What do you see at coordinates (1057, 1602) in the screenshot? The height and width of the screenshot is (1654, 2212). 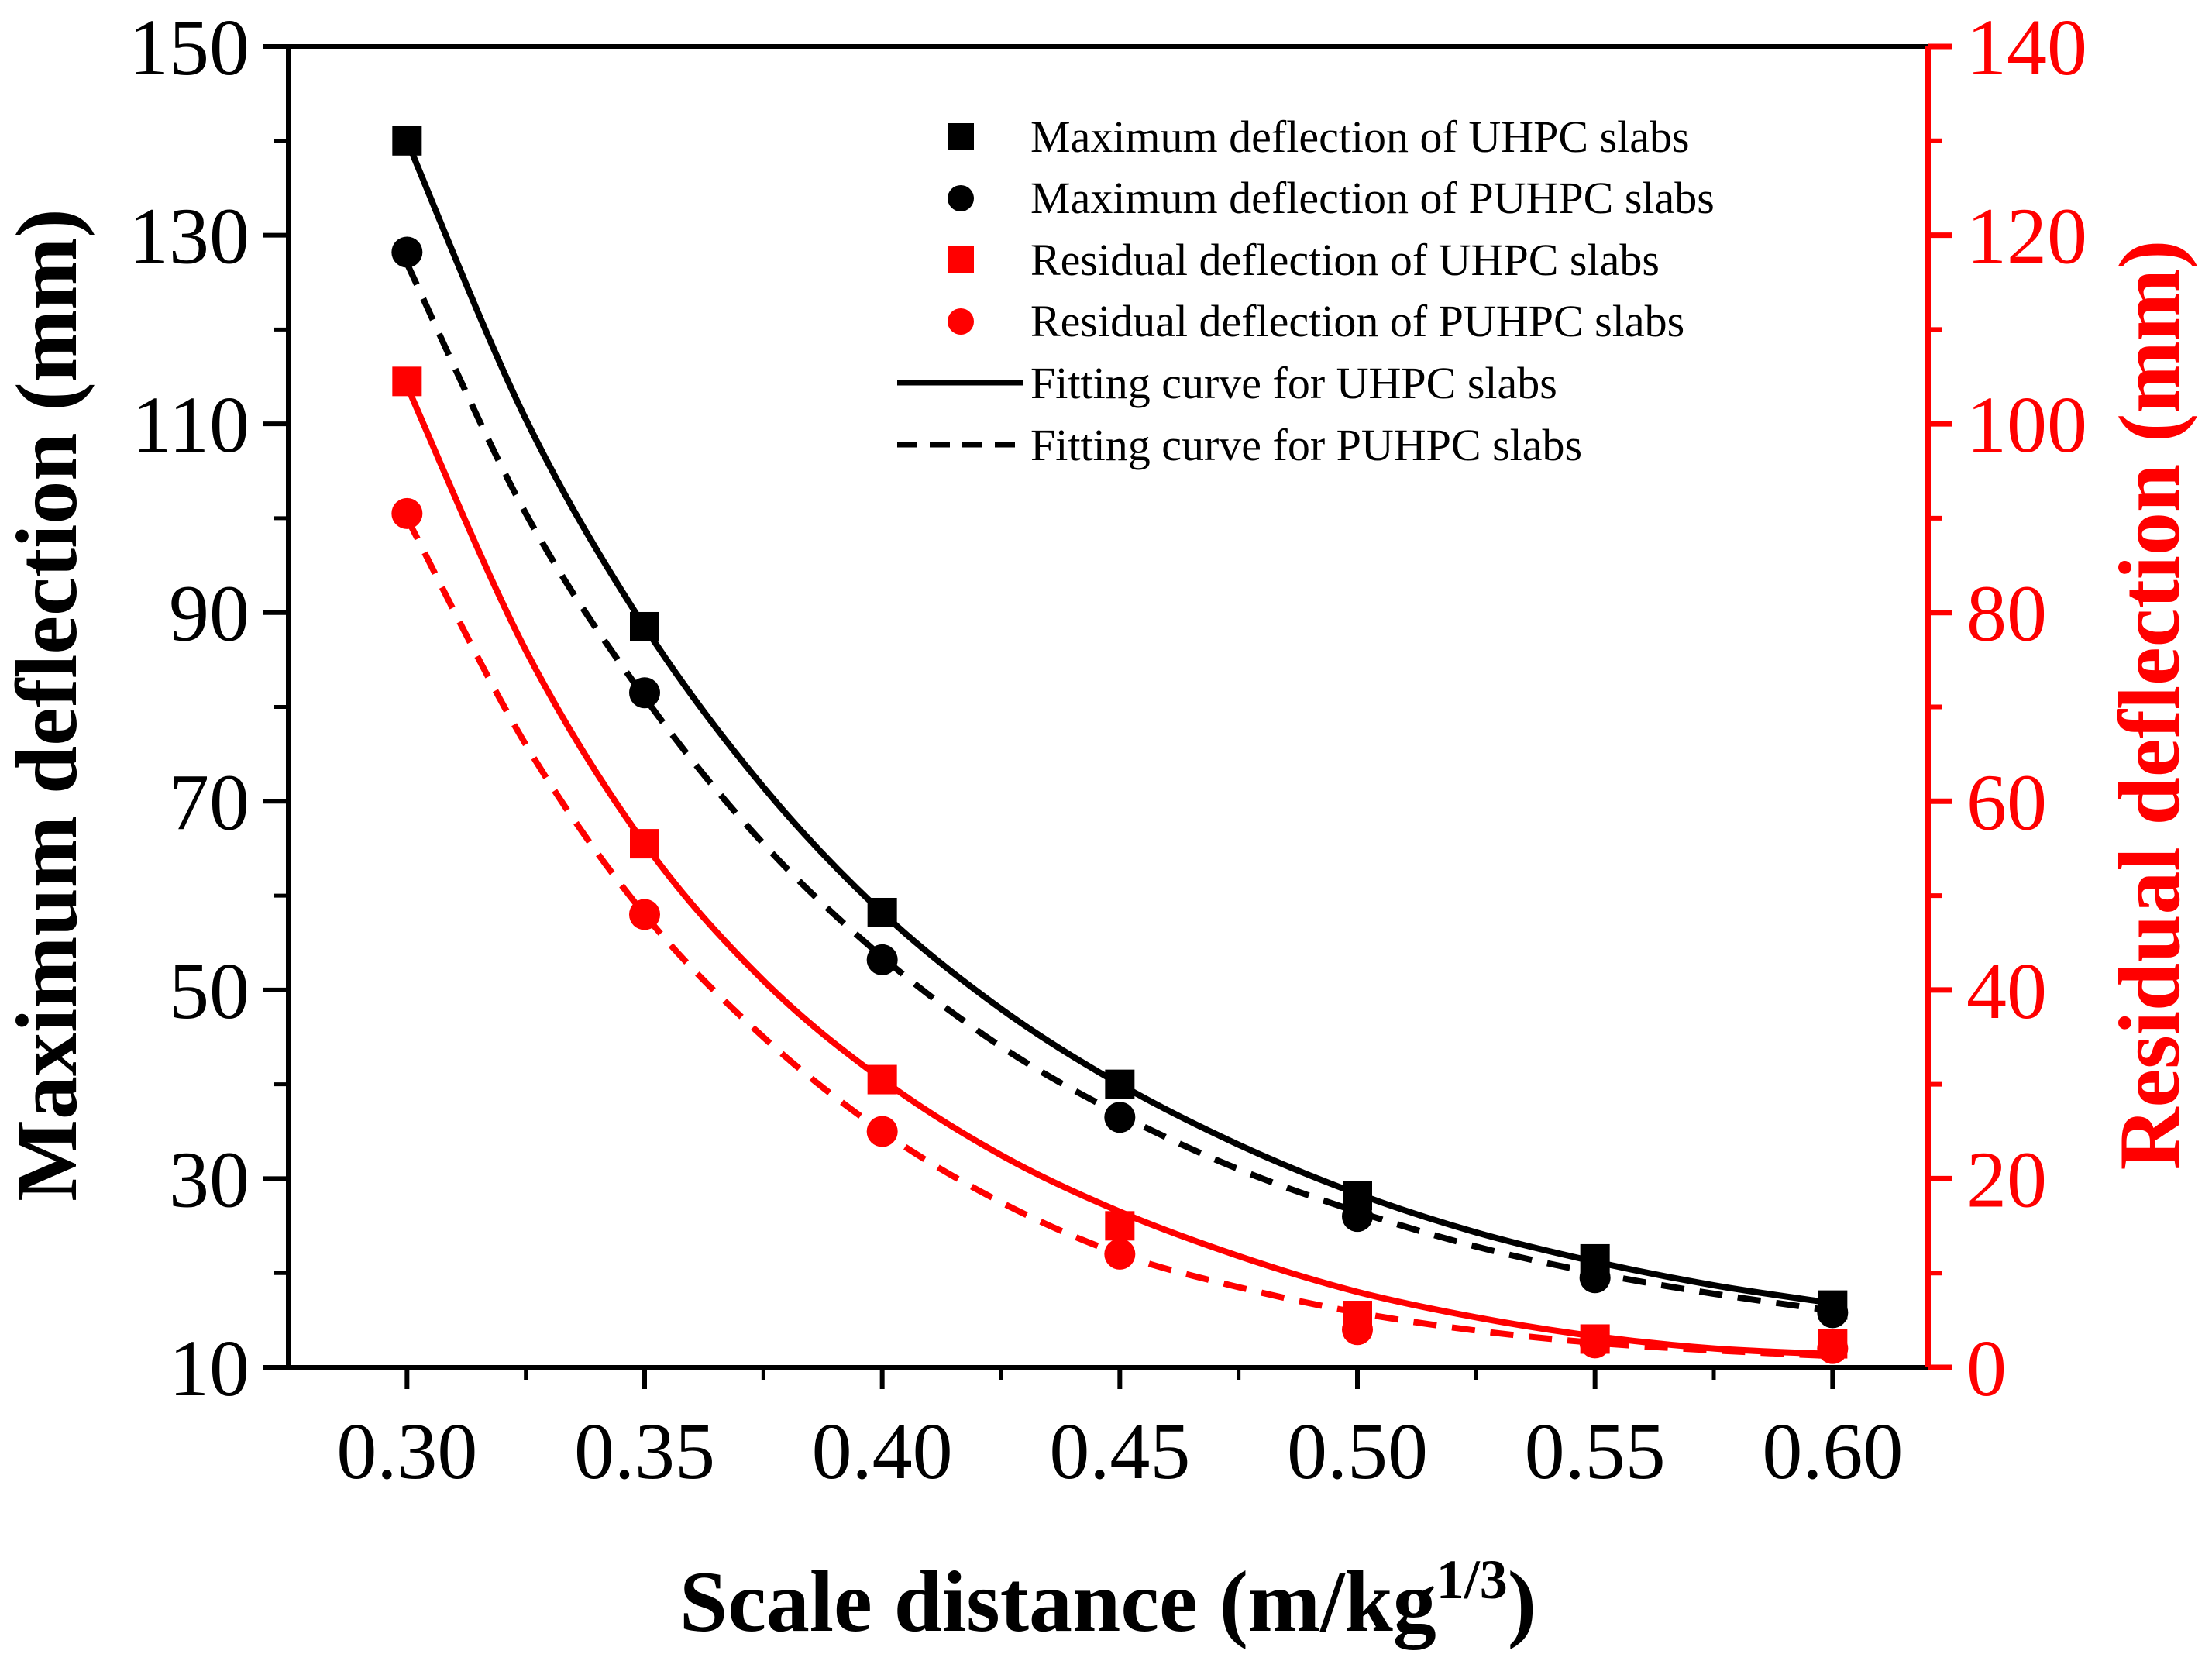 I see `x-axis-title-main: Scale distance (m/kg` at bounding box center [1057, 1602].